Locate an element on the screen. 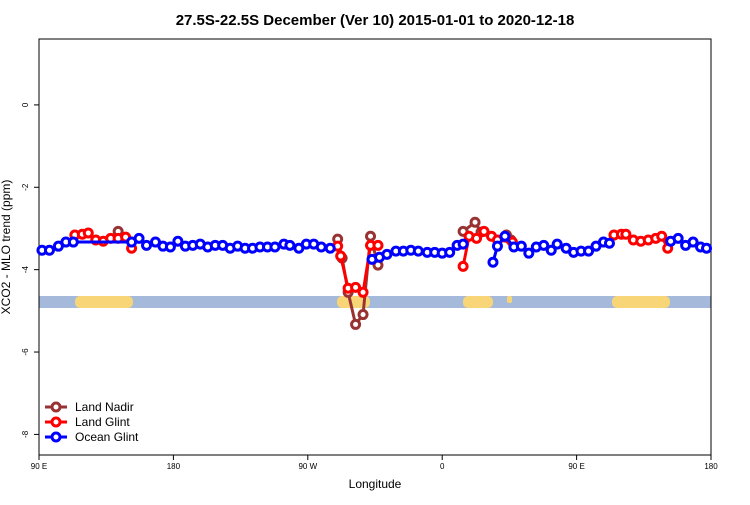  legend-label: Ocean Glint is located at coordinates (107, 437).